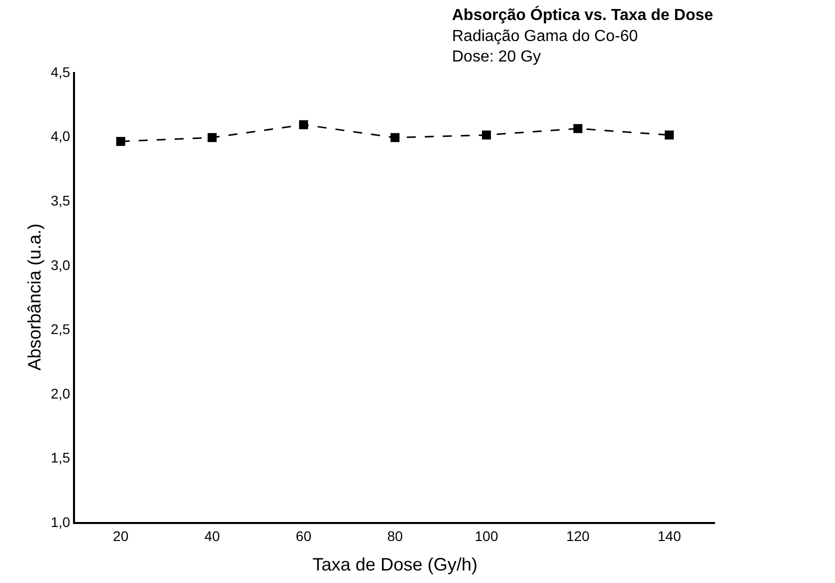  Describe the element at coordinates (304, 536) in the screenshot. I see `x-tick-label: 60` at that location.